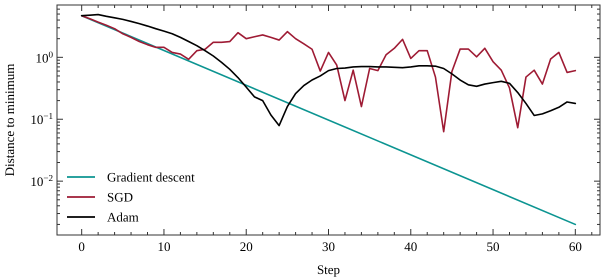  I want to click on legend-label: SGD, so click(120, 197).